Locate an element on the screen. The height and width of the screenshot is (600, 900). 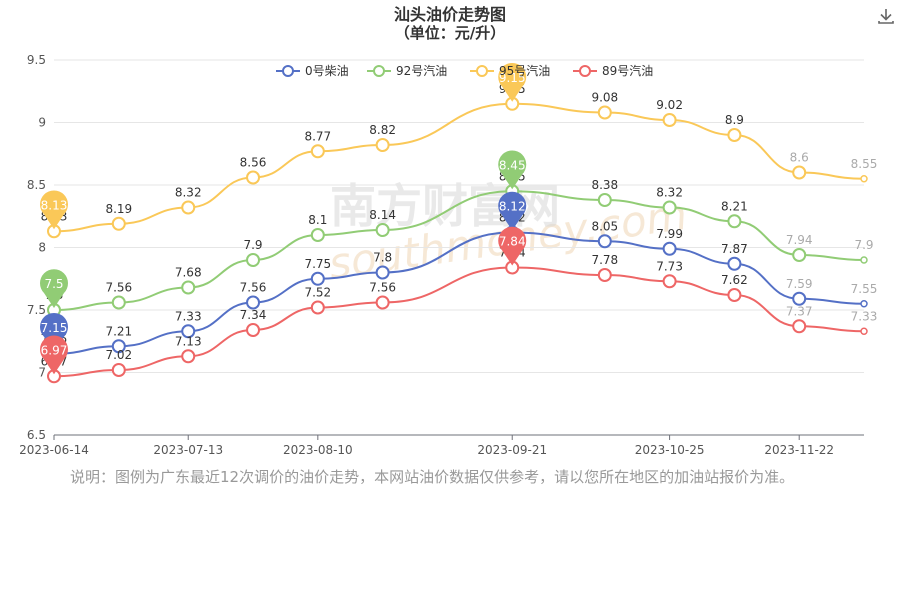
x-tick-label: 2023-11-22 is located at coordinates (799, 450).